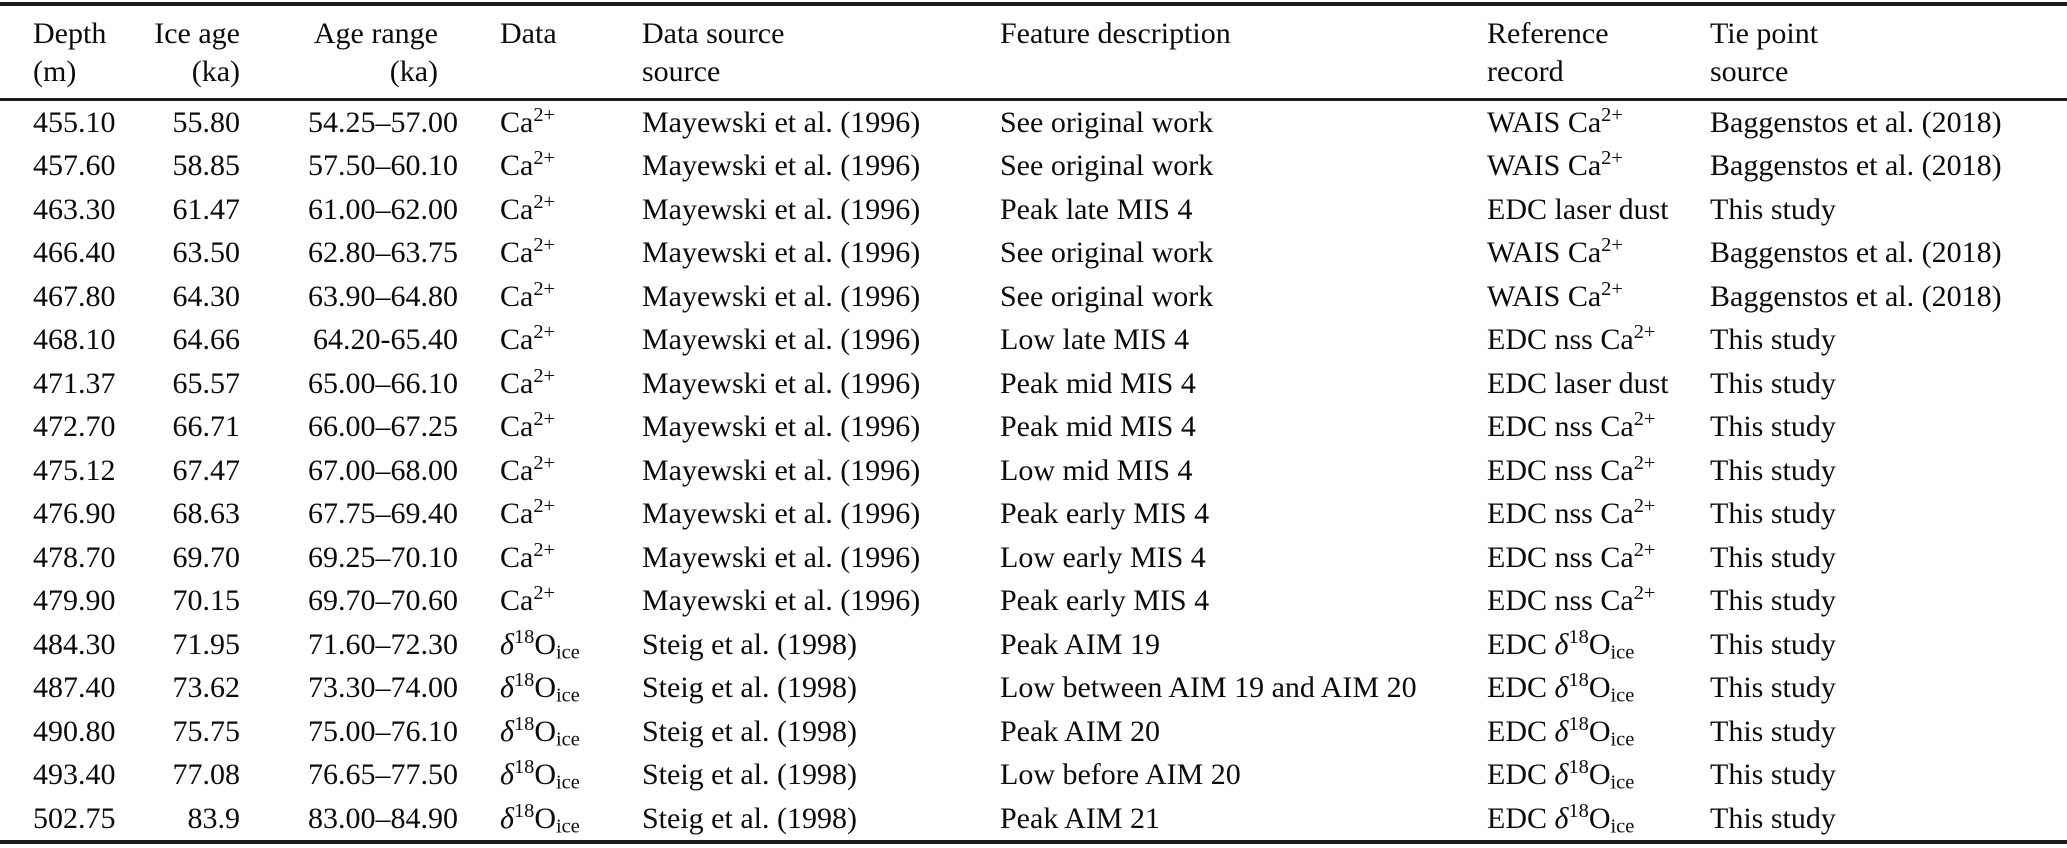  I want to click on cell-depth: 490.80, so click(74, 731).